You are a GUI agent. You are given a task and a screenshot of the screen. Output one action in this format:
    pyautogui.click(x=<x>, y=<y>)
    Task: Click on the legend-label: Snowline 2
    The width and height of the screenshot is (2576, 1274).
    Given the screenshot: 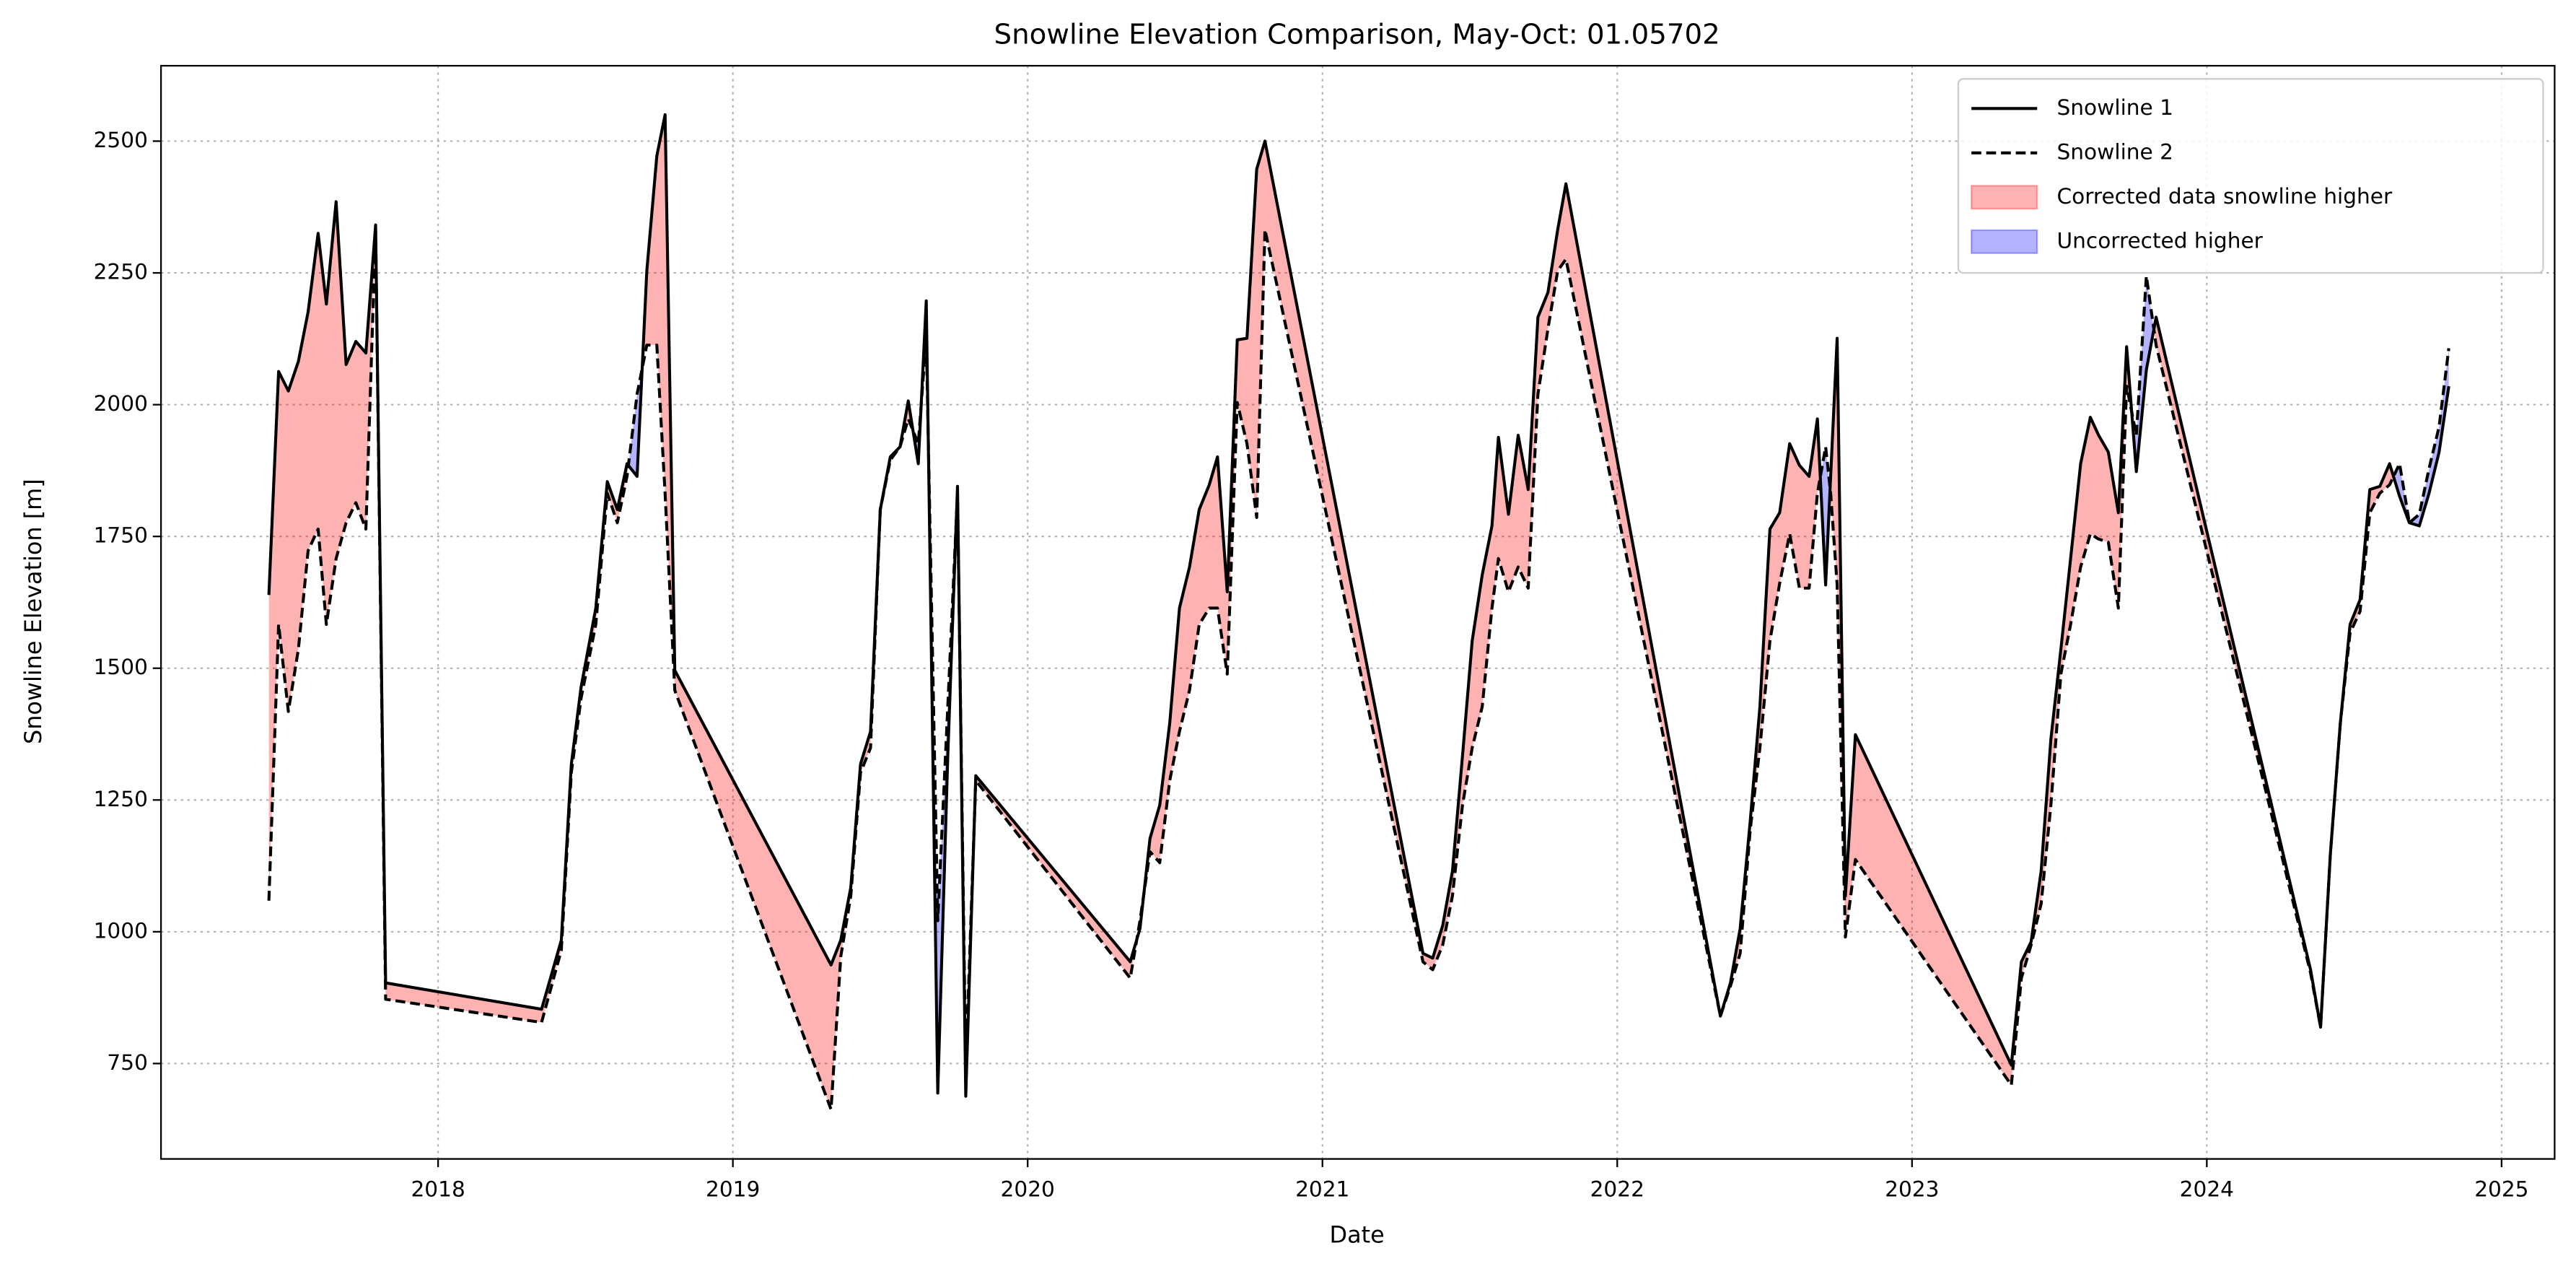 What is the action you would take?
    pyautogui.click(x=2115, y=151)
    